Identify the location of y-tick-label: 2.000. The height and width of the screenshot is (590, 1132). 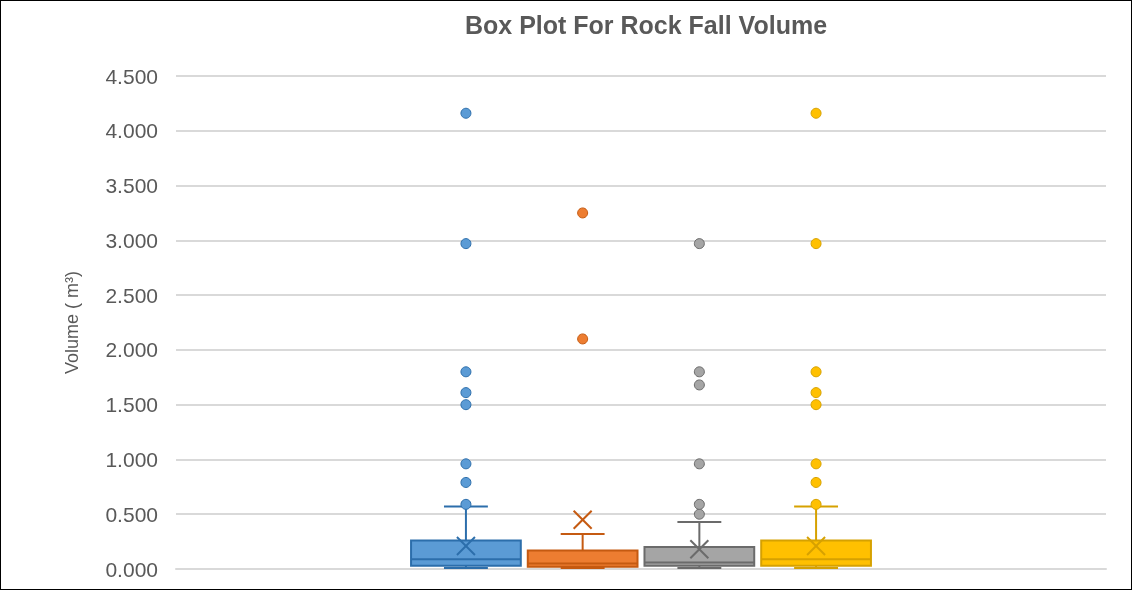
(131, 350).